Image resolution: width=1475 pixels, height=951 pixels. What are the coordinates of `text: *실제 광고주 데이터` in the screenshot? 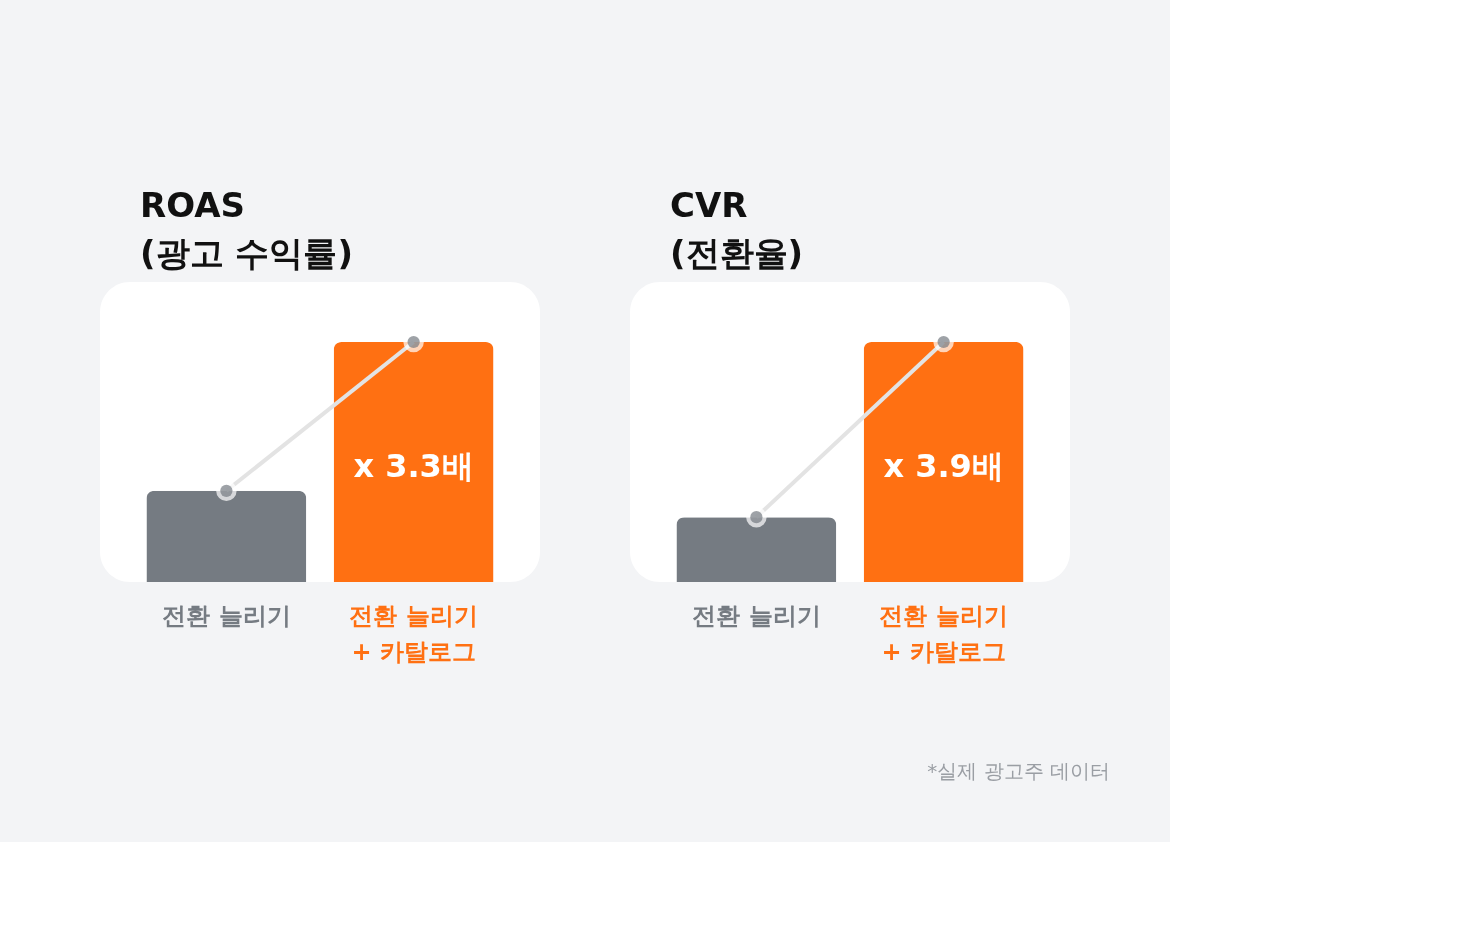 It's located at (1018, 771).